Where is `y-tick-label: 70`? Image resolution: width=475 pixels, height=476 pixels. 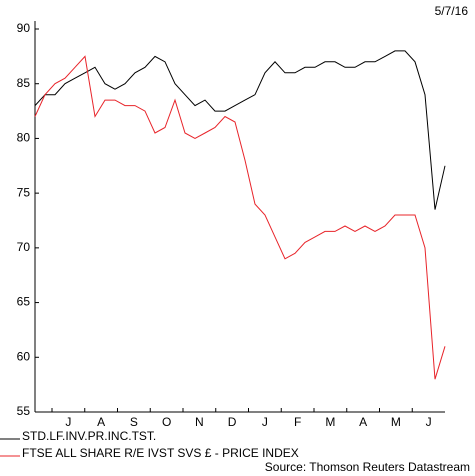 y-tick-label: 70 is located at coordinates (24, 247).